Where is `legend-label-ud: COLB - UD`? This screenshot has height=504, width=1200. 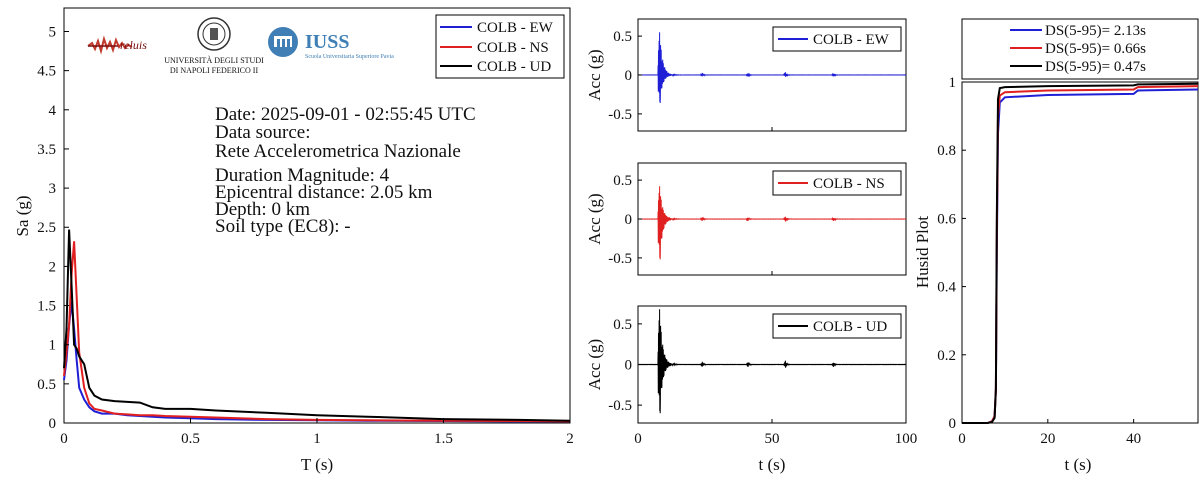 legend-label-ud: COLB - UD is located at coordinates (514, 67).